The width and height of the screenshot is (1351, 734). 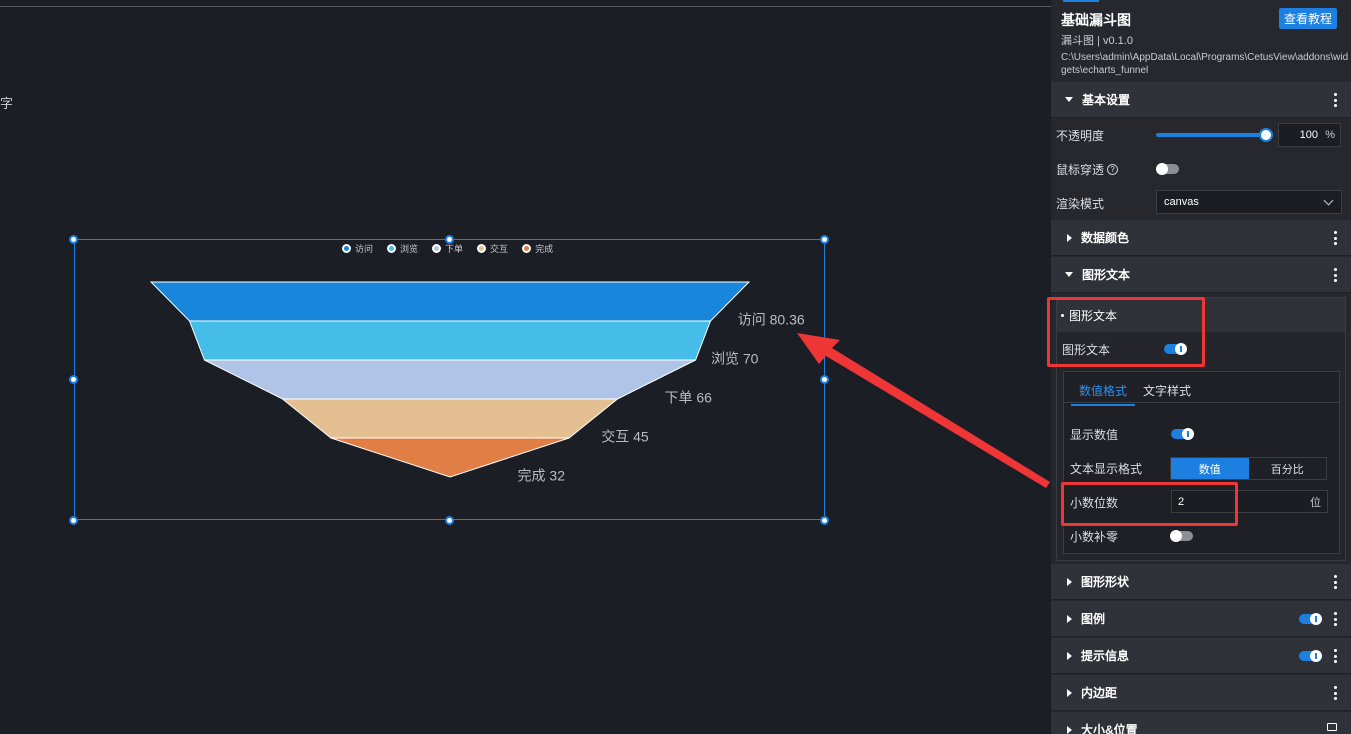 What do you see at coordinates (1062, 315) in the screenshot?
I see `bullet-icon` at bounding box center [1062, 315].